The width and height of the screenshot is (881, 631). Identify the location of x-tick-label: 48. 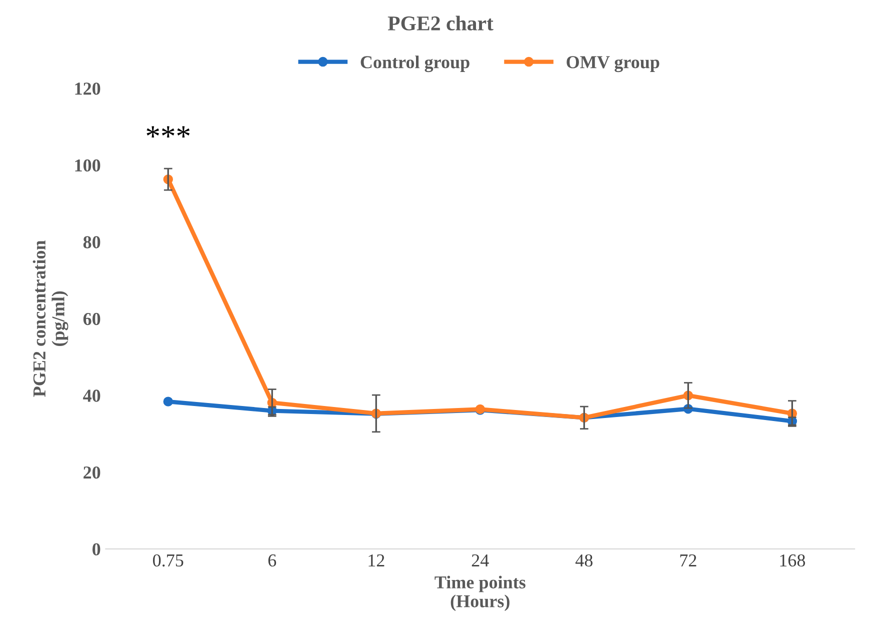
(583, 560).